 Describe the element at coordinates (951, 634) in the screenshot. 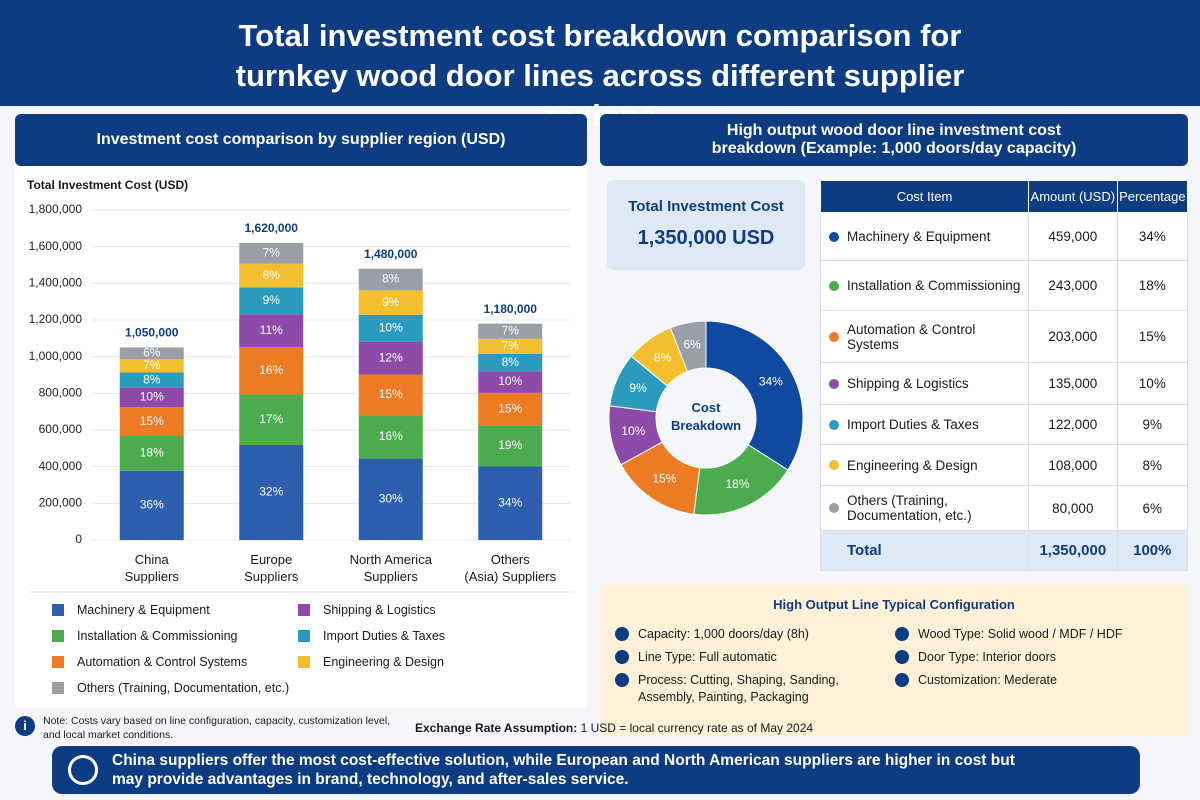

I see `config-label: Wood Type:` at that location.